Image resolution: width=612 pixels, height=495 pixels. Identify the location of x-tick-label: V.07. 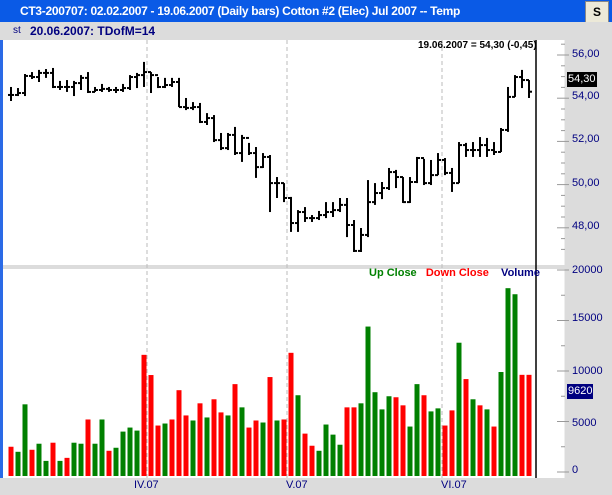
(297, 485).